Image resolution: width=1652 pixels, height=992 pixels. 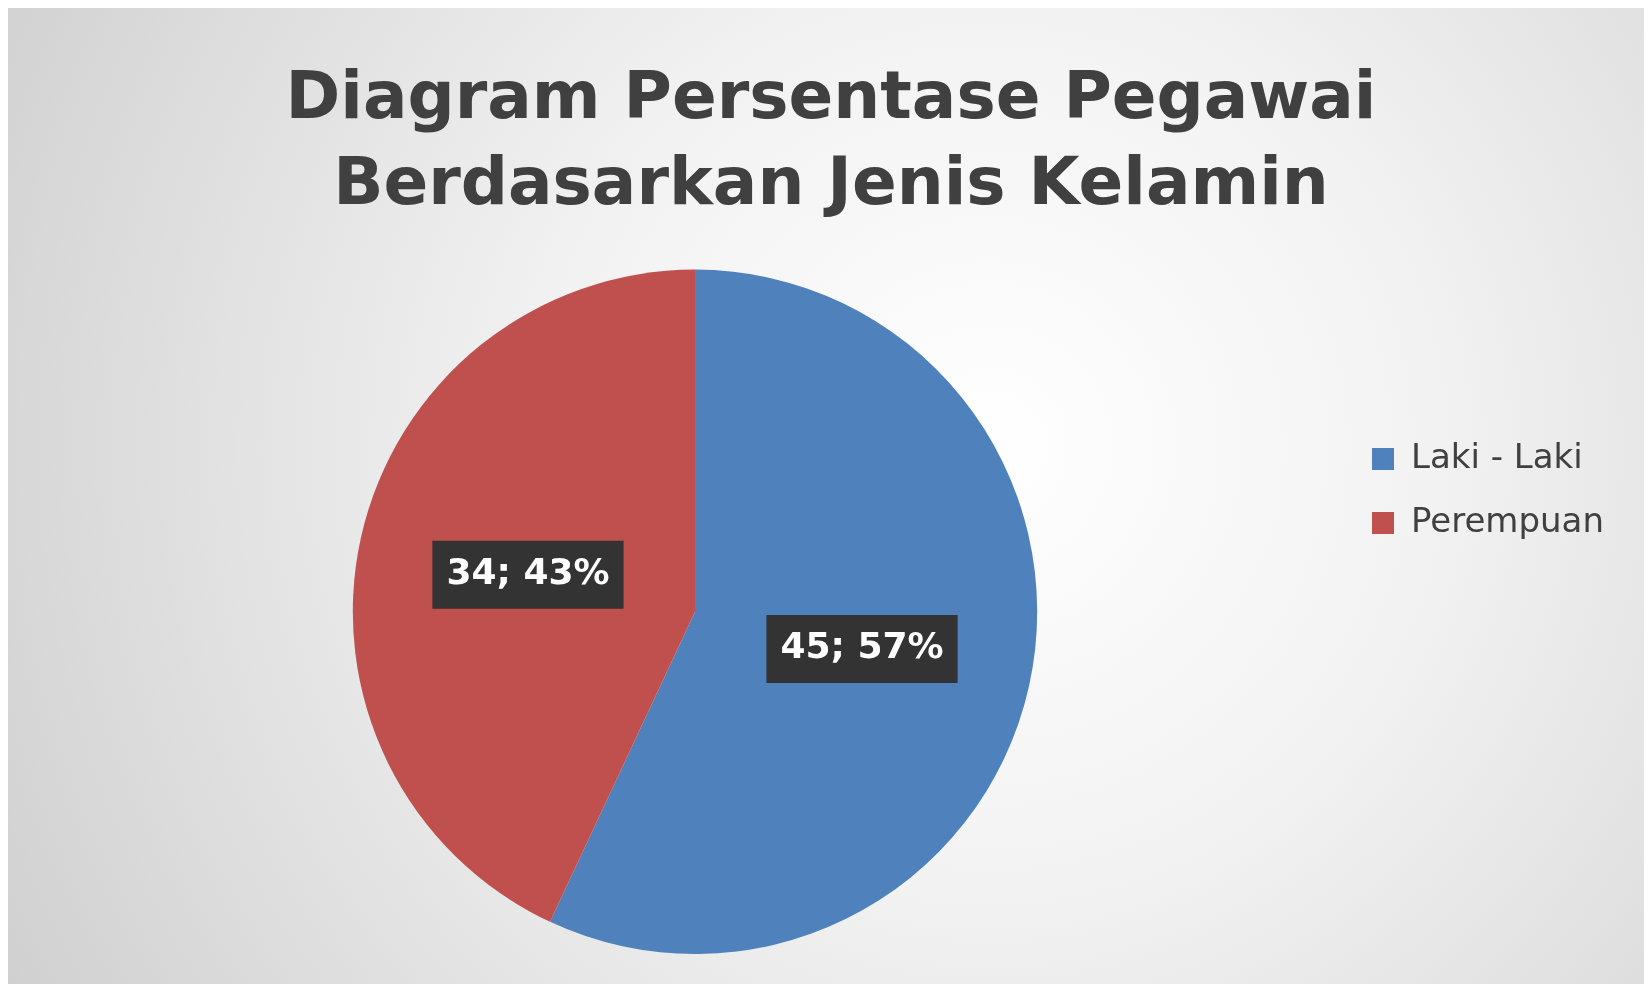 What do you see at coordinates (862, 646) in the screenshot?
I see `data-label: 45; 57%` at bounding box center [862, 646].